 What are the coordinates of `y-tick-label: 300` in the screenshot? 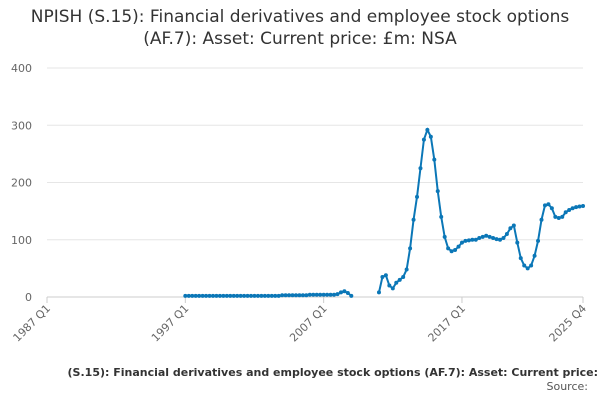 It's located at (21, 125).